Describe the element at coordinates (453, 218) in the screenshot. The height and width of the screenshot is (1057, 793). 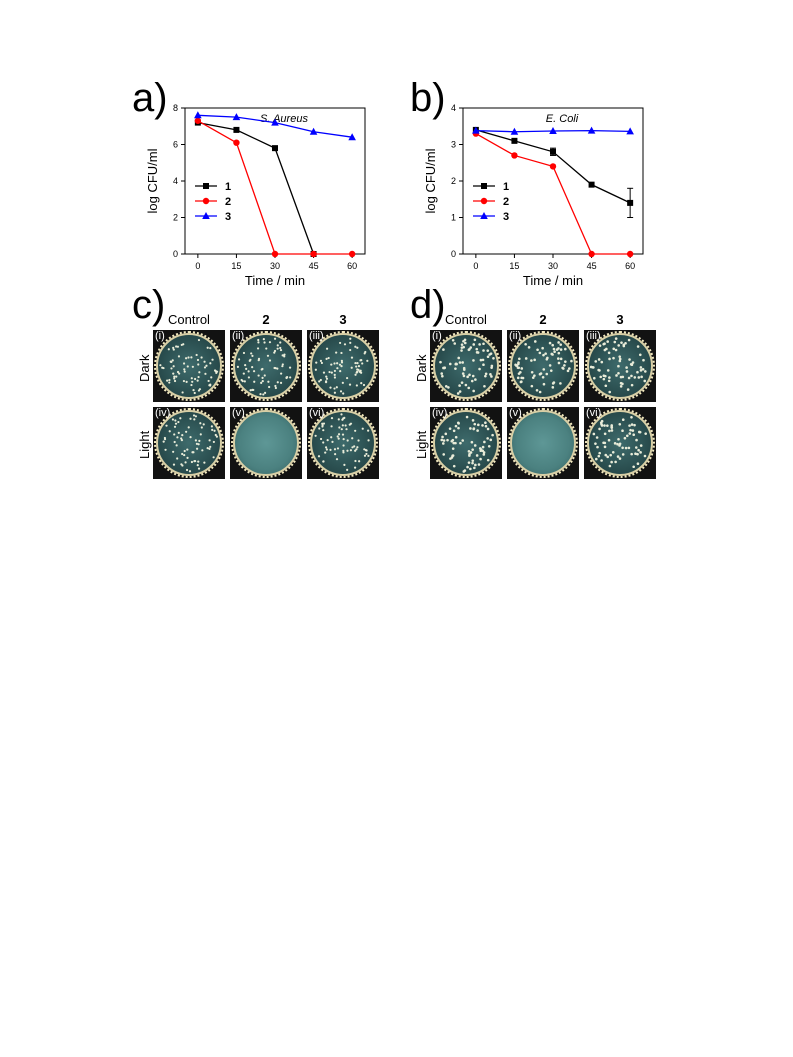
I see `y-tick-label: 1` at that location.